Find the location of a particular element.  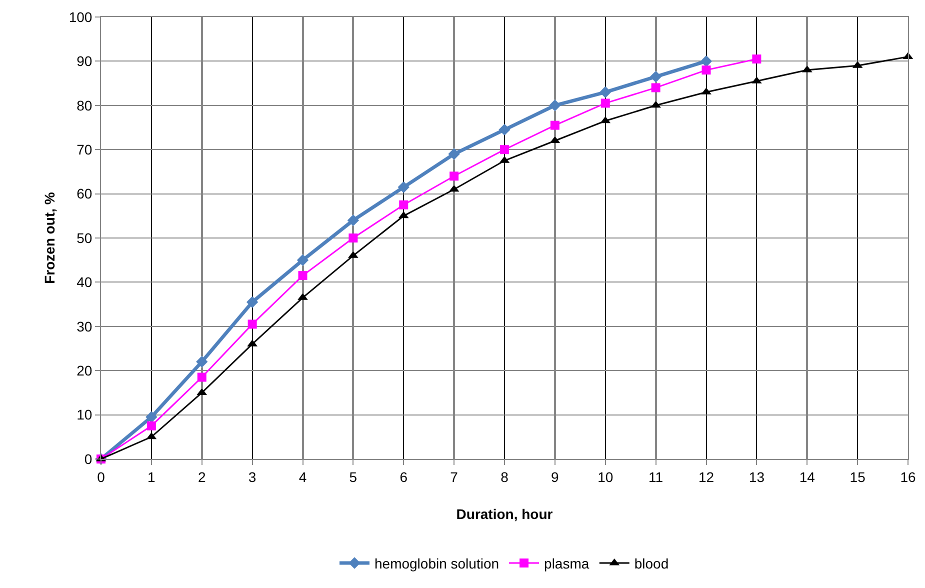

y-tick-label: 90 is located at coordinates (84, 61).